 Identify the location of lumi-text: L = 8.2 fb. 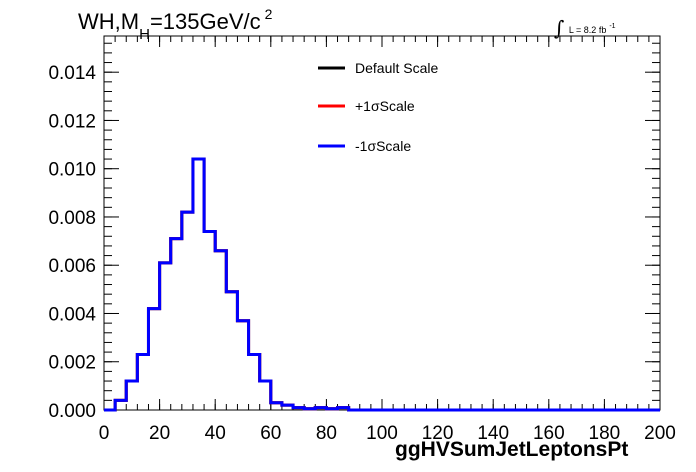
(587, 30).